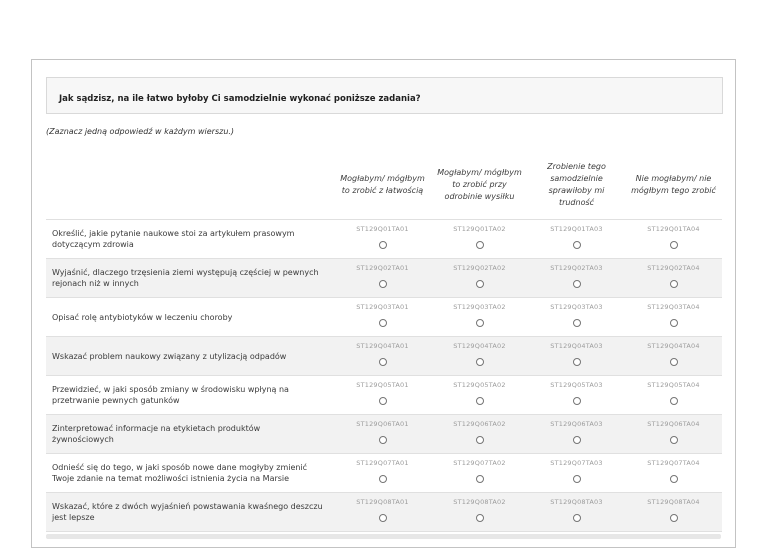  What do you see at coordinates (673, 502) in the screenshot?
I see `item-code: ST129Q08TA04` at bounding box center [673, 502].